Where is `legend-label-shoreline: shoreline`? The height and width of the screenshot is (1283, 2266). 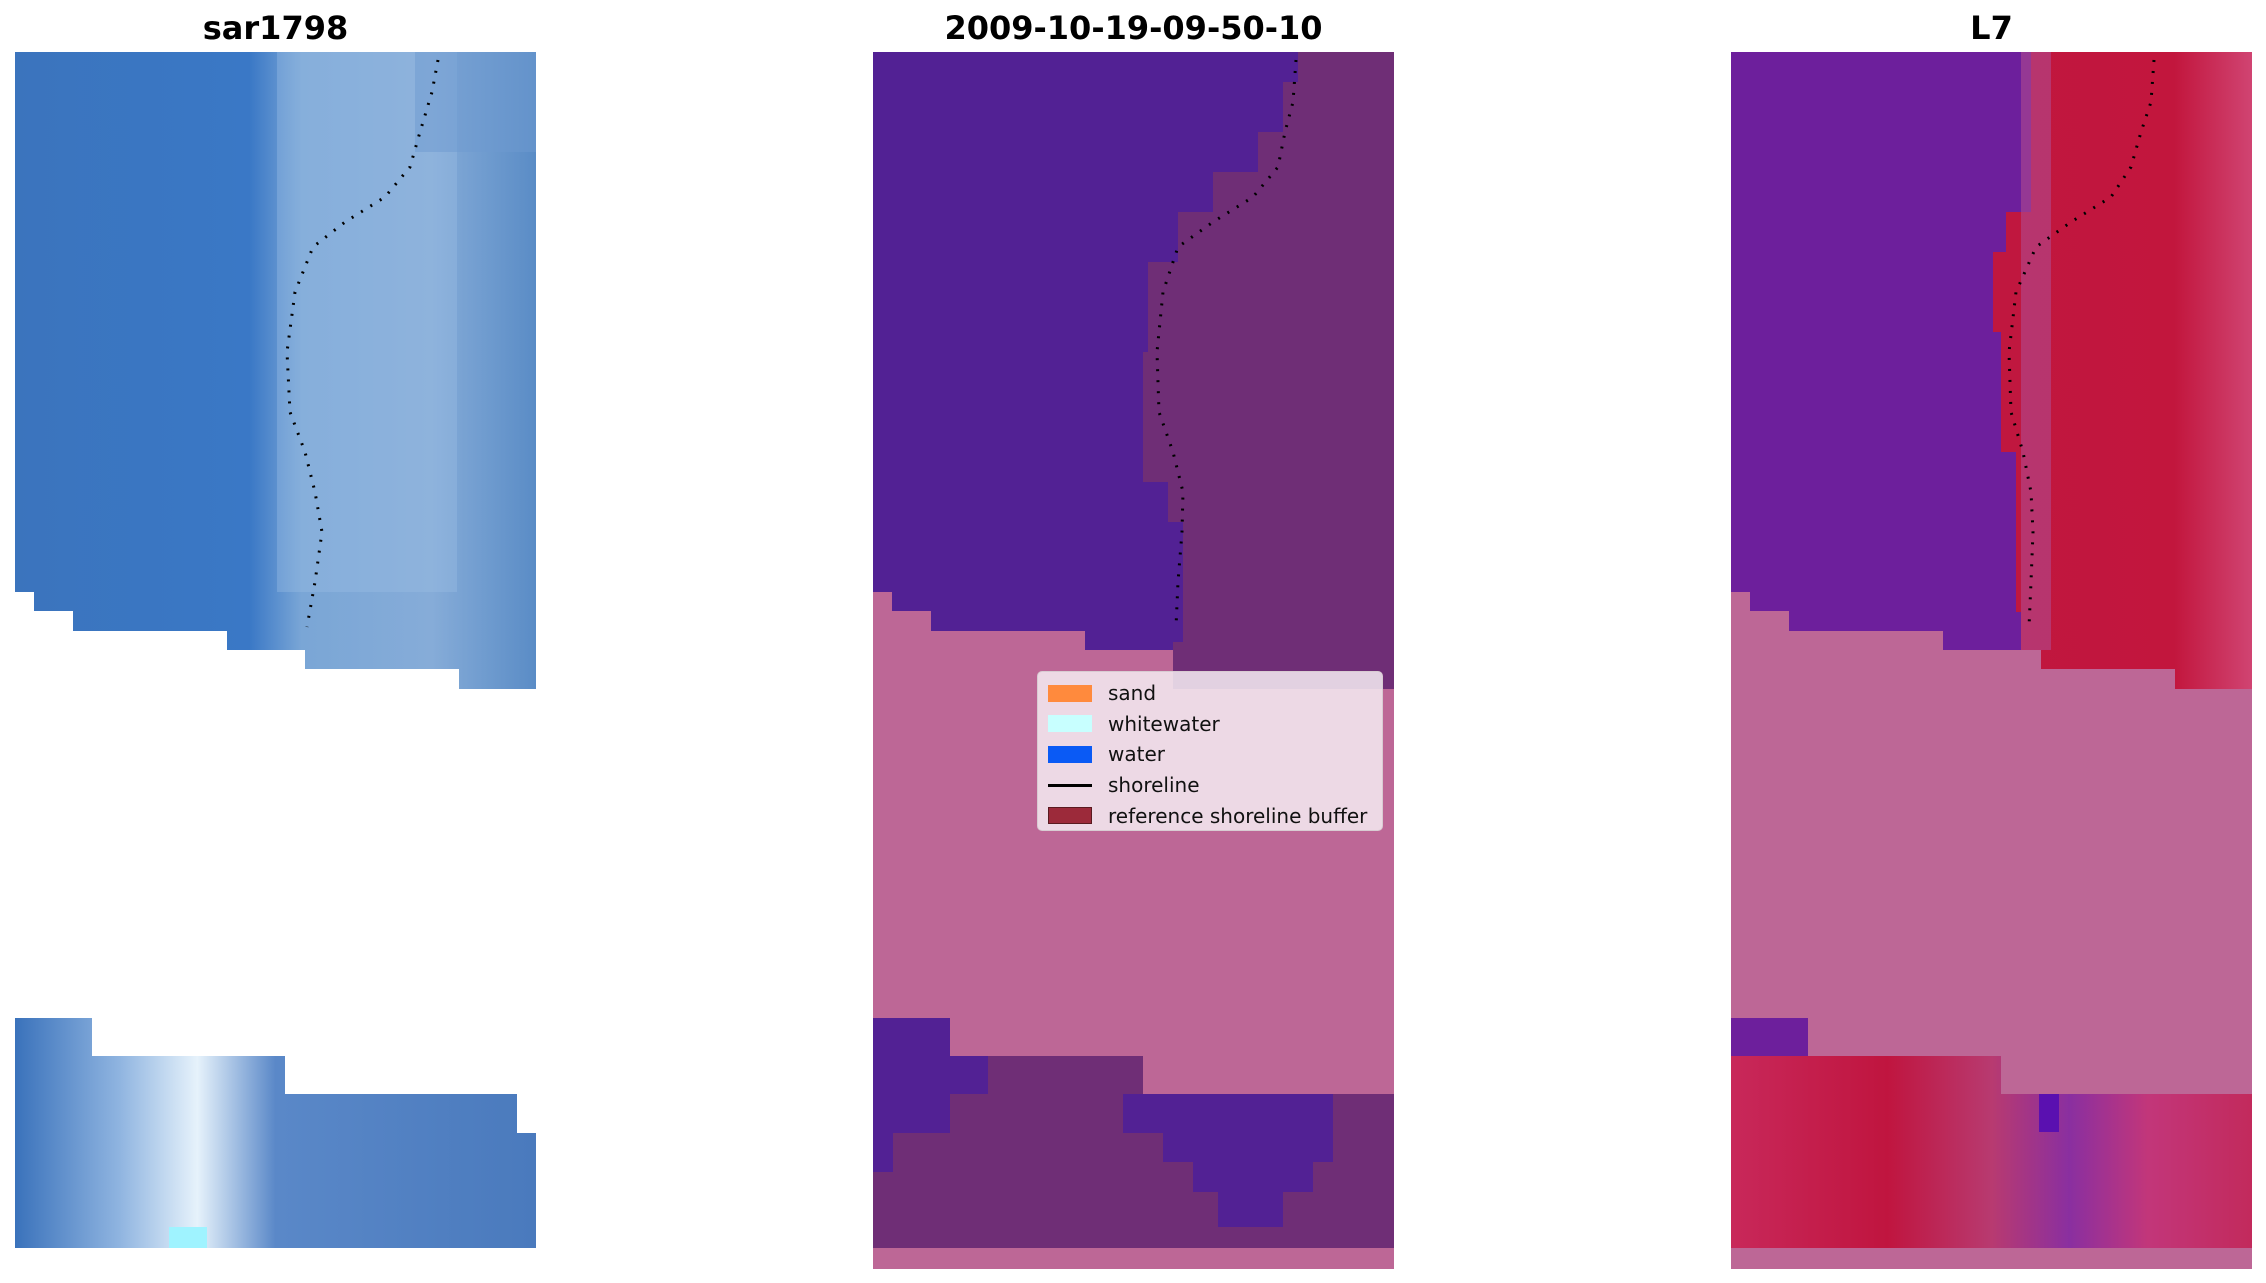
legend-label-shoreline: shoreline is located at coordinates (1154, 785).